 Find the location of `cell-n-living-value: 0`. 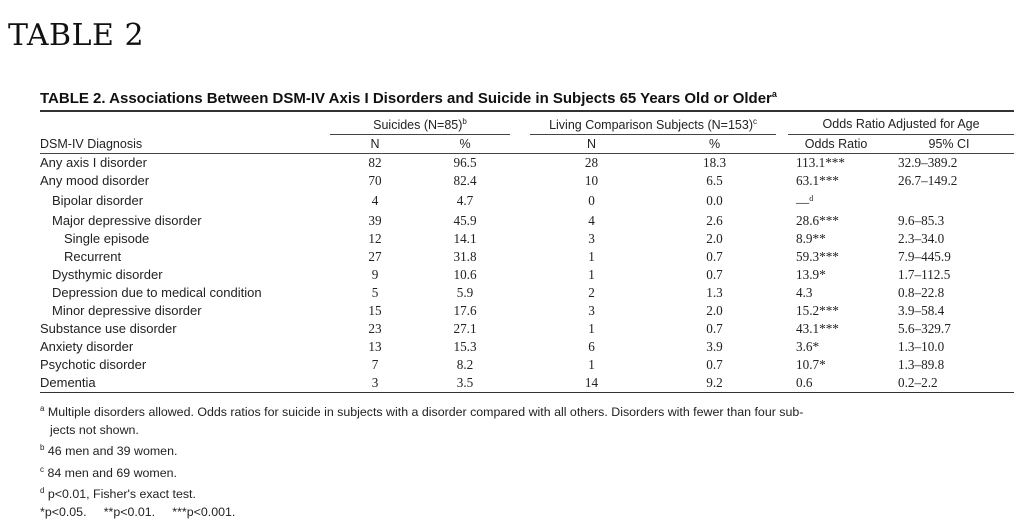

cell-n-living-value: 0 is located at coordinates (591, 200).